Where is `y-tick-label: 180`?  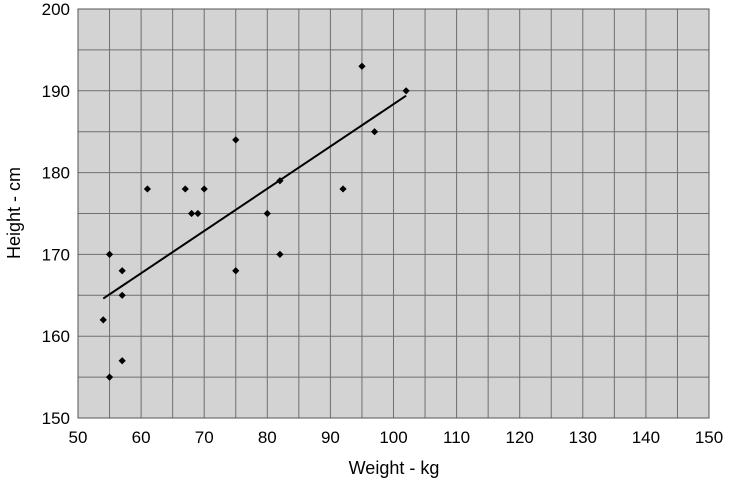 y-tick-label: 180 is located at coordinates (56, 173).